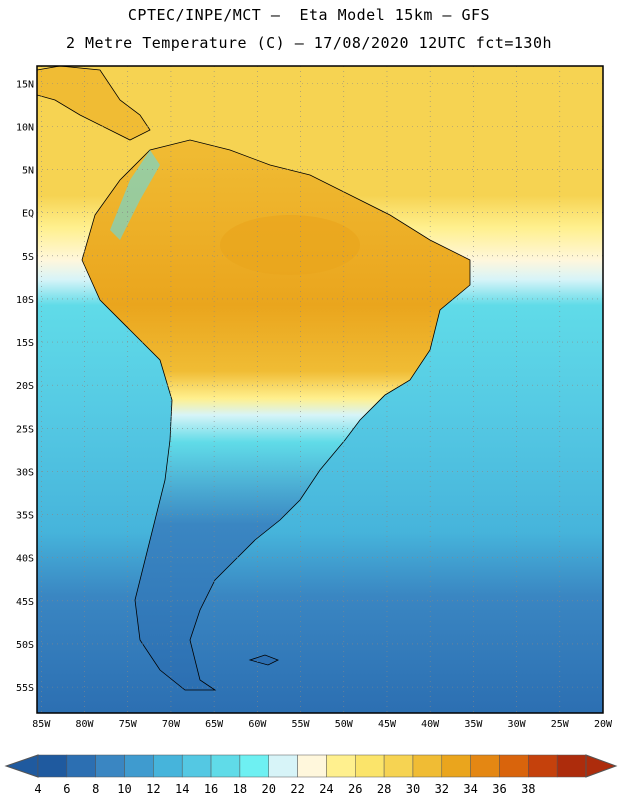 The height and width of the screenshot is (800, 618). I want to click on lat-label: 25S, so click(25, 429).